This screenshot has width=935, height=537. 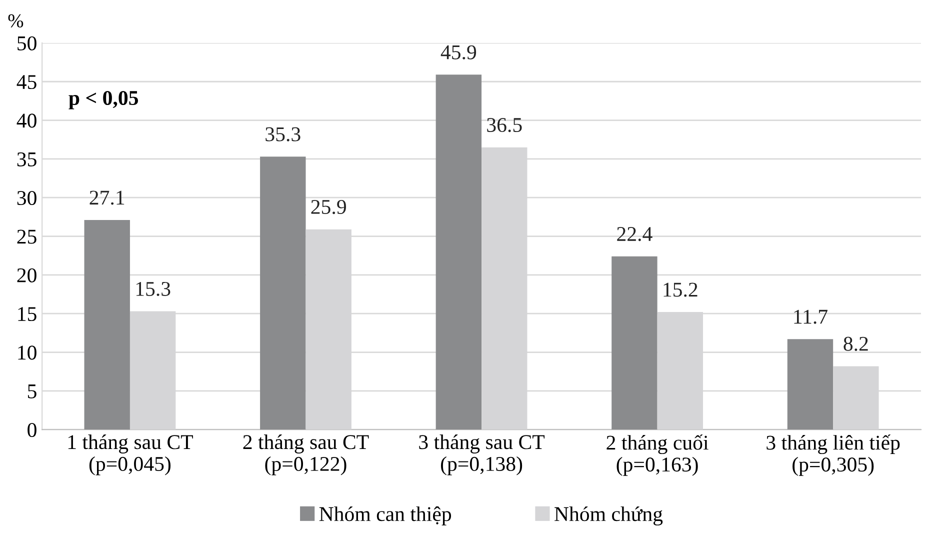 What do you see at coordinates (328, 207) in the screenshot?
I see `data-label: 25.9` at bounding box center [328, 207].